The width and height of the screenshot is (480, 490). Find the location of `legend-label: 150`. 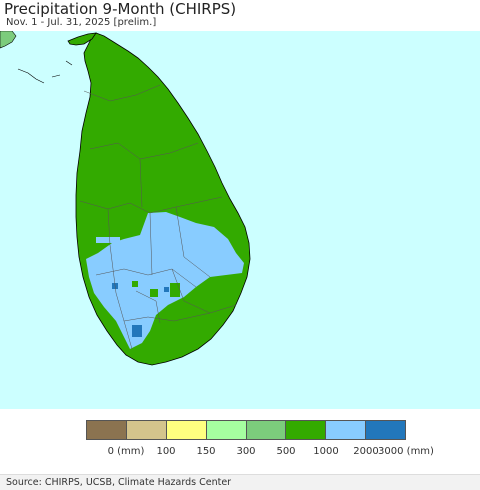

legend-label: 150 is located at coordinates (206, 451).